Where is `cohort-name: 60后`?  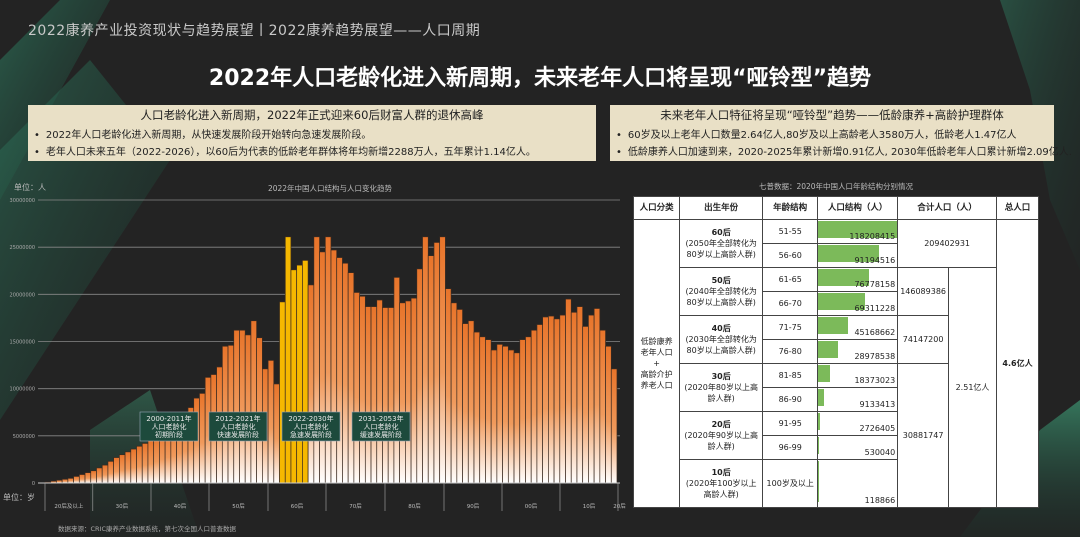 cohort-name: 60后 is located at coordinates (721, 232).